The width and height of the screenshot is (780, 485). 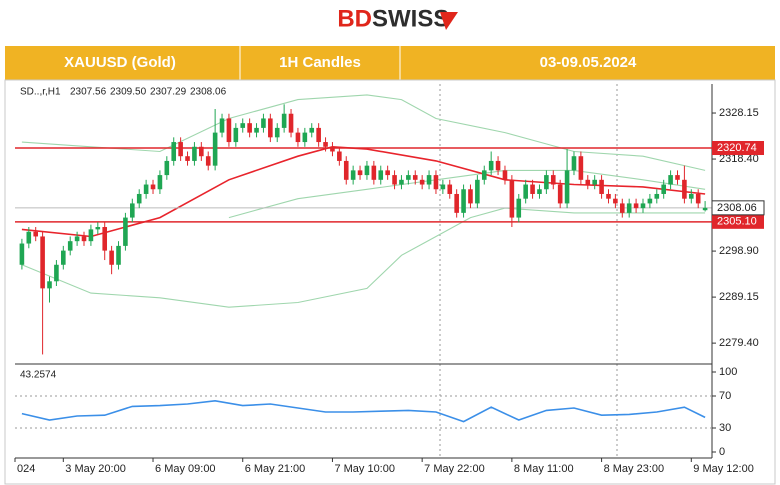 I want to click on timeframe-cell: 1H Candles, so click(x=320, y=62).